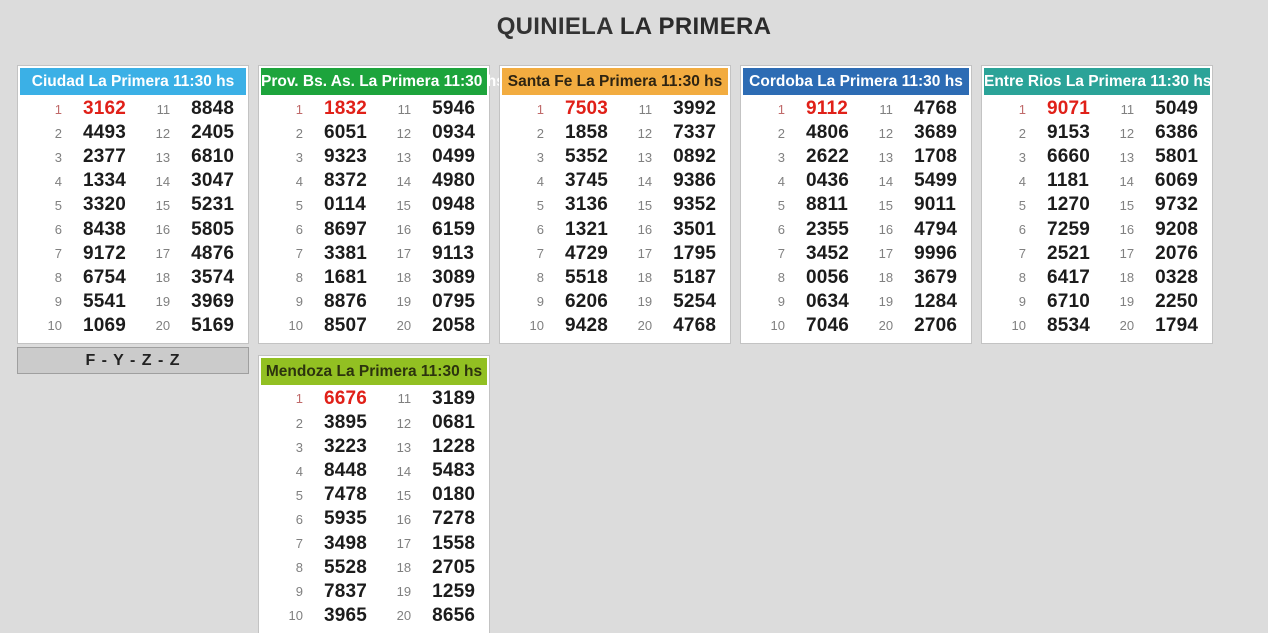 This screenshot has width=1268, height=633. What do you see at coordinates (454, 229) in the screenshot?
I see `draw-number: 6159` at bounding box center [454, 229].